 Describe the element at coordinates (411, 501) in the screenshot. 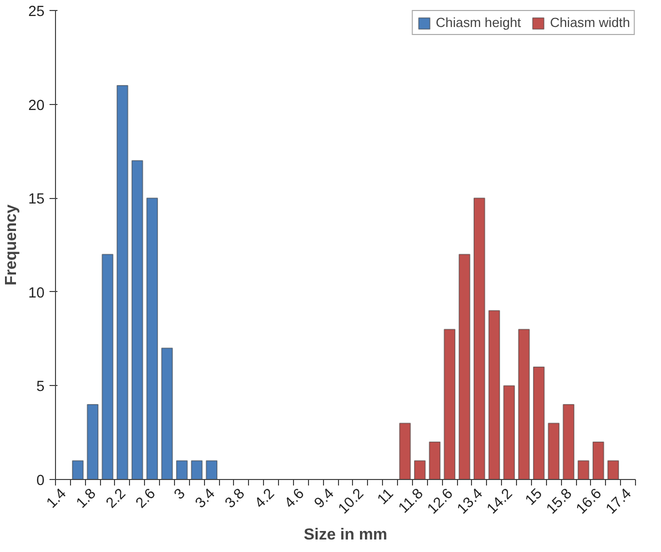

I see `x-tick-label: 11.8` at that location.